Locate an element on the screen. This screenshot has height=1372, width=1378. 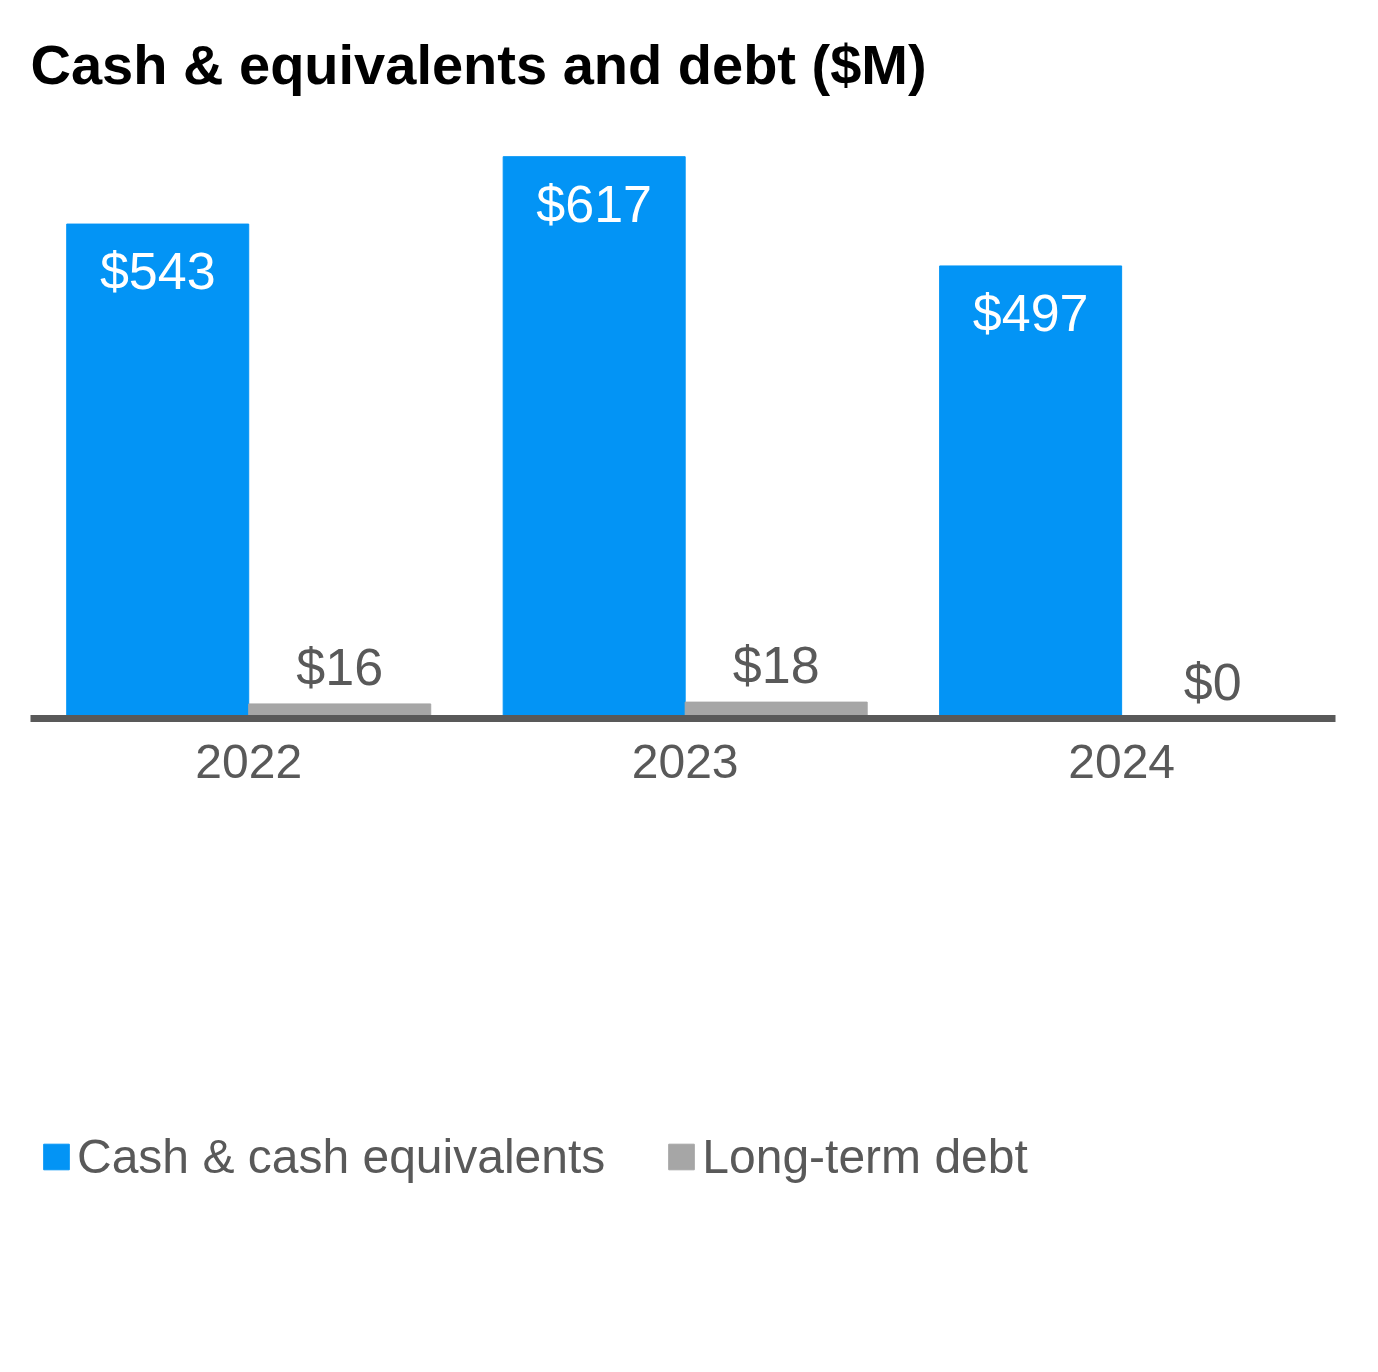
legend-label: Cash & cash equivalents is located at coordinates (341, 1156).